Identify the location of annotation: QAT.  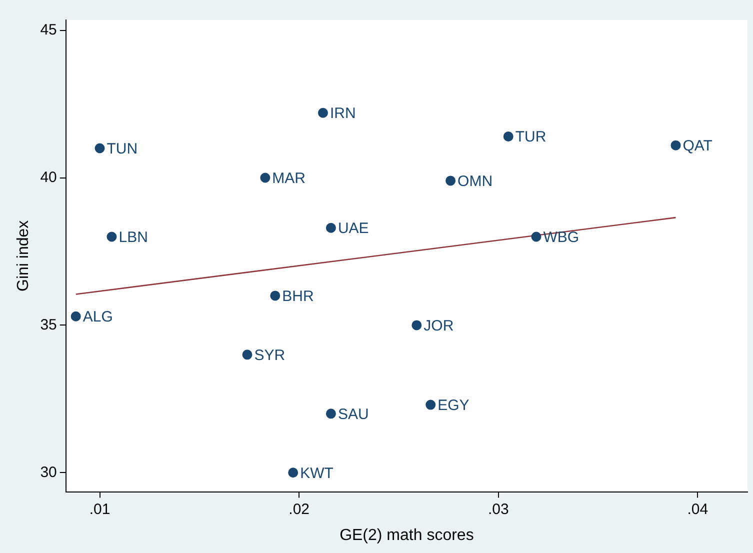
(697, 145).